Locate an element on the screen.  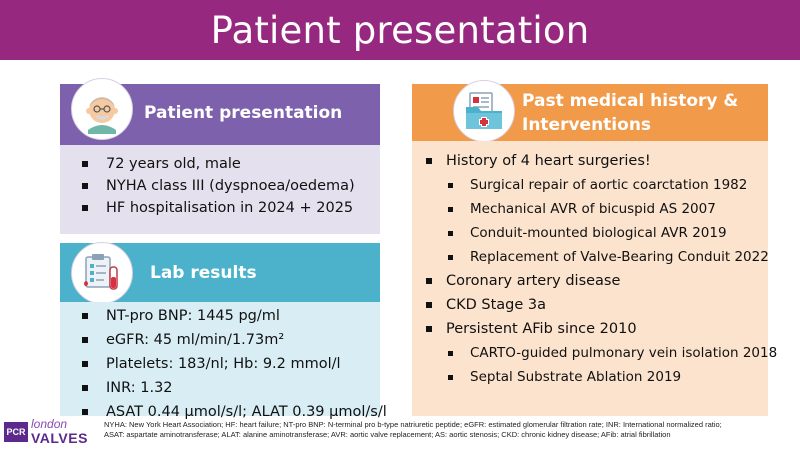
list-item: NT-pro BNP: 1445 pg/ml is located at coordinates (234, 316).